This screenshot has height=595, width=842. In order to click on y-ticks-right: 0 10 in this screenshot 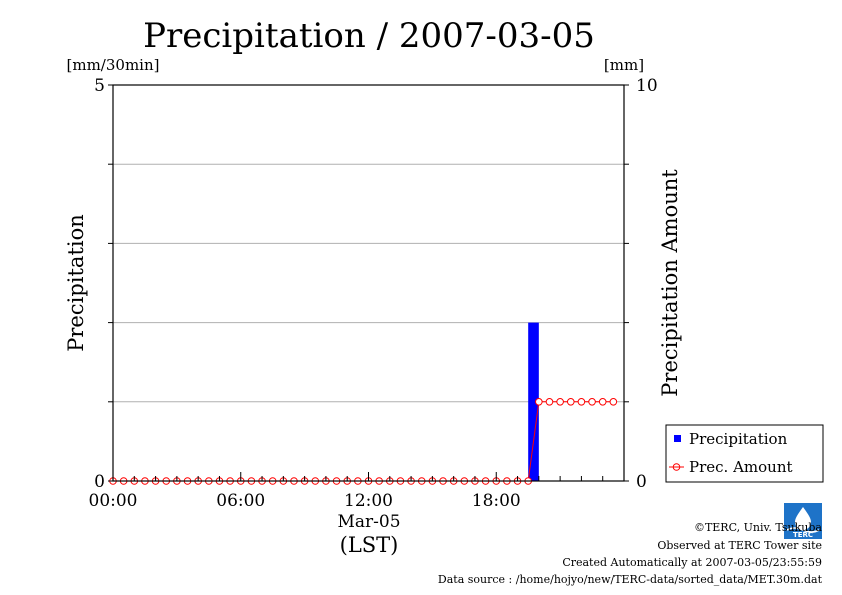, I will do `click(641, 284)`.